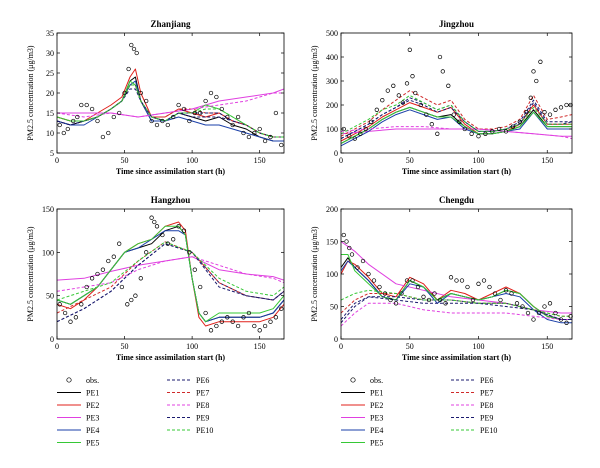  What do you see at coordinates (376, 380) in the screenshot?
I see `legend-label: obs.` at bounding box center [376, 380].